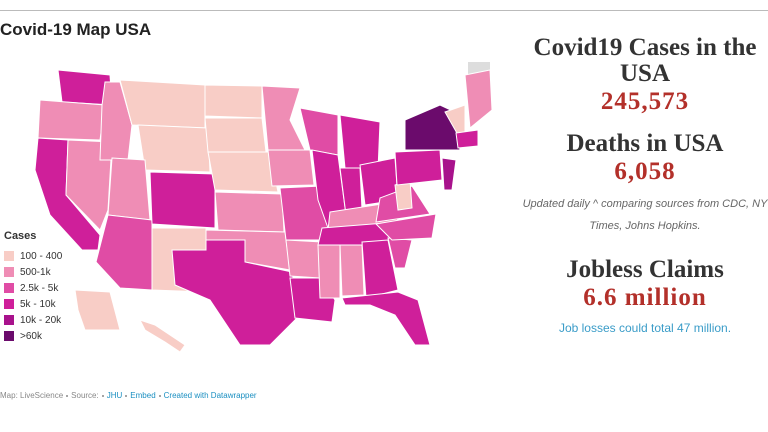 The height and width of the screenshot is (432, 768). I want to click on cases-title: Covid19 Cases in the USA, so click(645, 60).